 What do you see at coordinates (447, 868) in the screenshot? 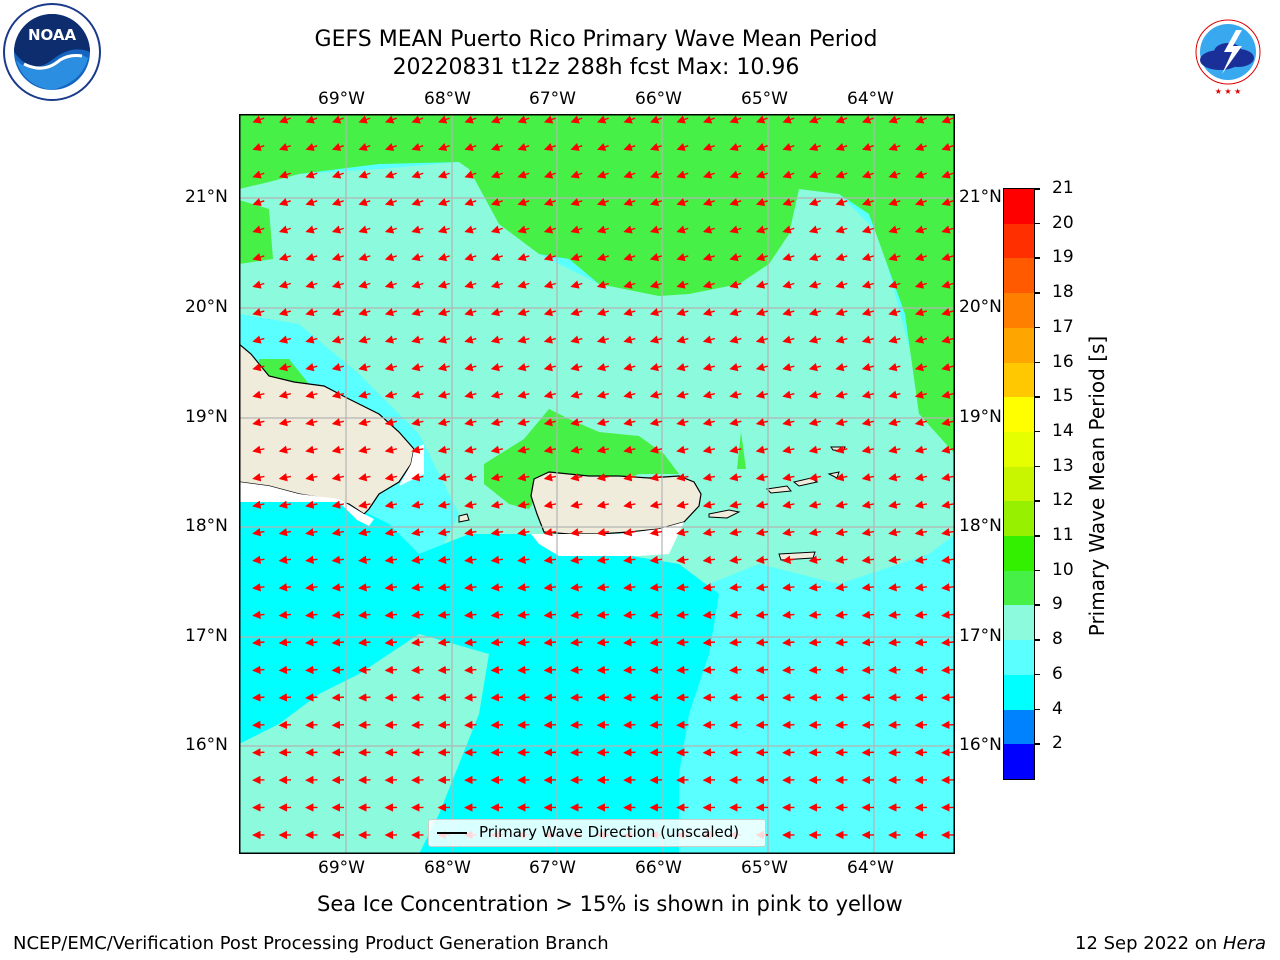
I see `lon-label-bottom: 68°W` at bounding box center [447, 868].